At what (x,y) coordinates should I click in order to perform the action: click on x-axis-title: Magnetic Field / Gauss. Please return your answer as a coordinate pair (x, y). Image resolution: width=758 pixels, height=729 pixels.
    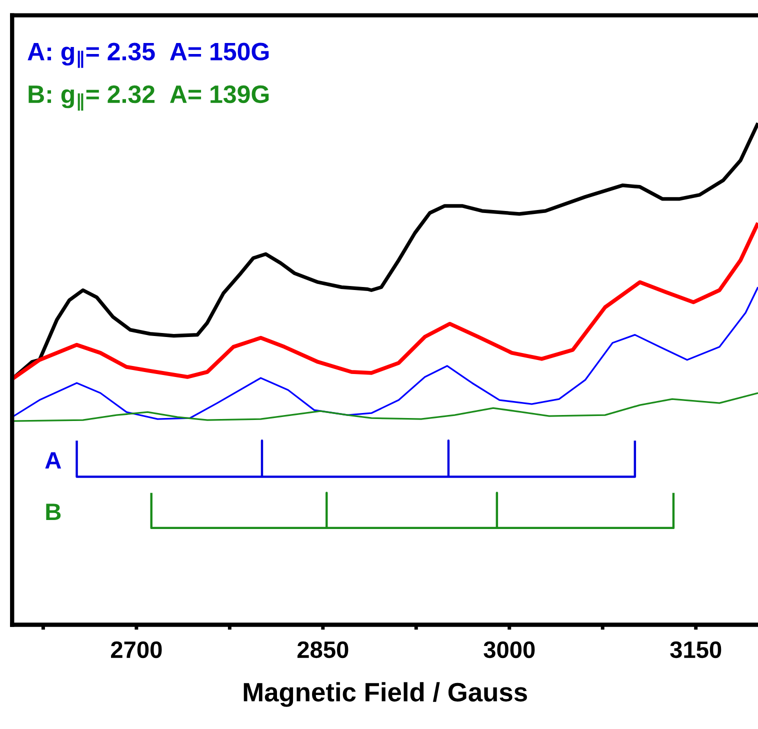
    Looking at the image, I should click on (385, 694).